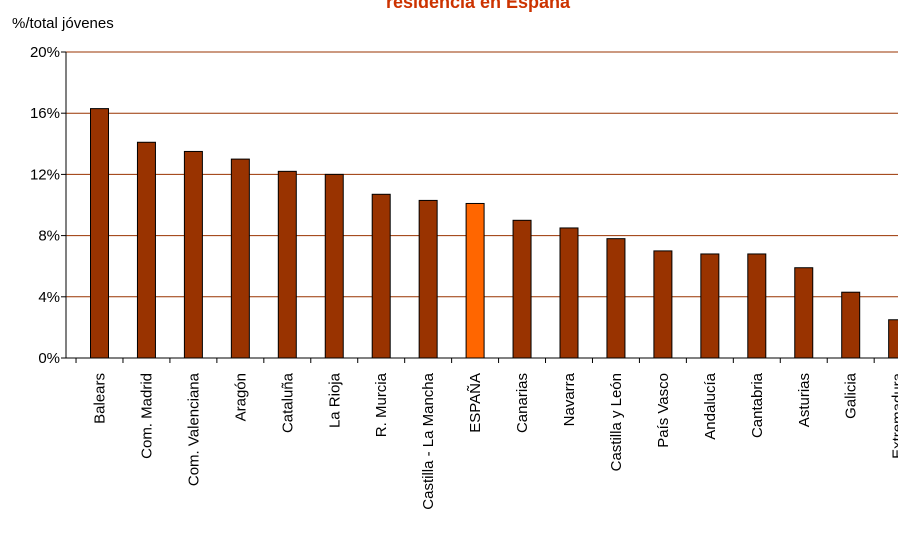 This screenshot has height=540, width=898. I want to click on x-tick-label: La Rioja, so click(334, 400).